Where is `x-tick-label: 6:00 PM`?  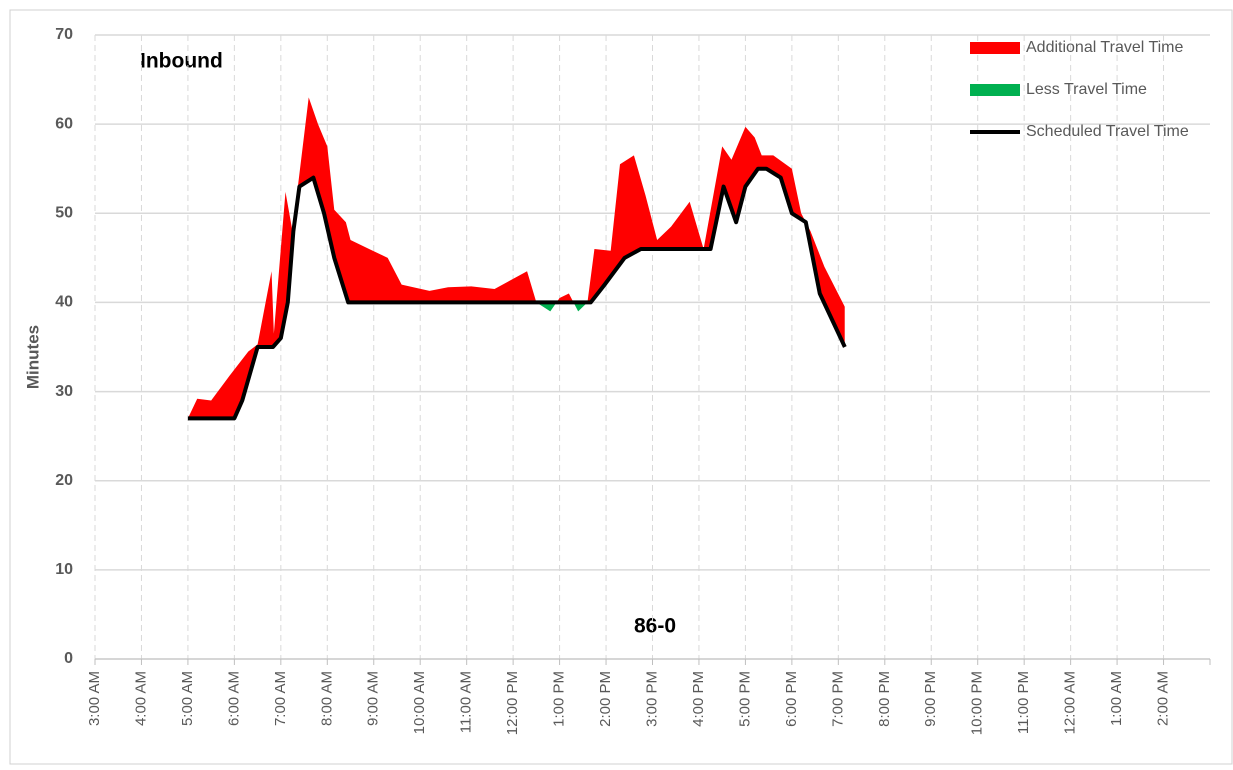
x-tick-label: 6:00 PM is located at coordinates (791, 699).